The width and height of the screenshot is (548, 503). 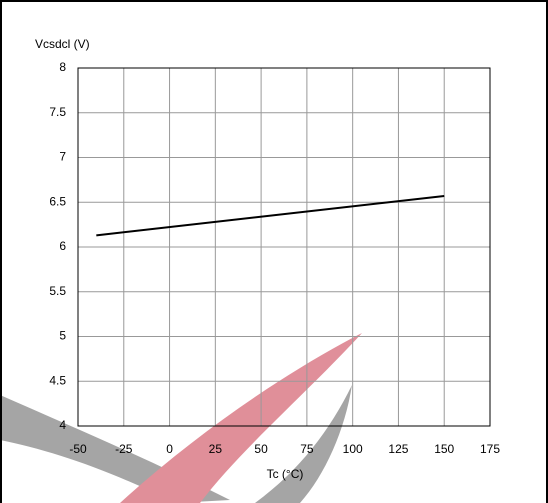 What do you see at coordinates (307, 449) in the screenshot?
I see `x-tick-label: 75` at bounding box center [307, 449].